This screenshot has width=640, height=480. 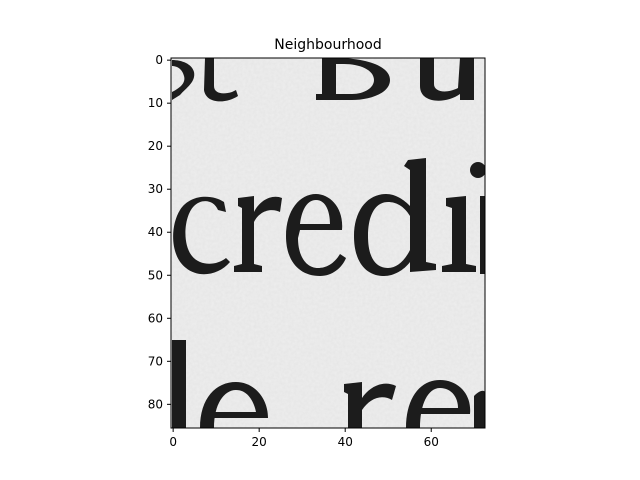 I want to click on y-tick-label: 0, so click(x=159, y=60).